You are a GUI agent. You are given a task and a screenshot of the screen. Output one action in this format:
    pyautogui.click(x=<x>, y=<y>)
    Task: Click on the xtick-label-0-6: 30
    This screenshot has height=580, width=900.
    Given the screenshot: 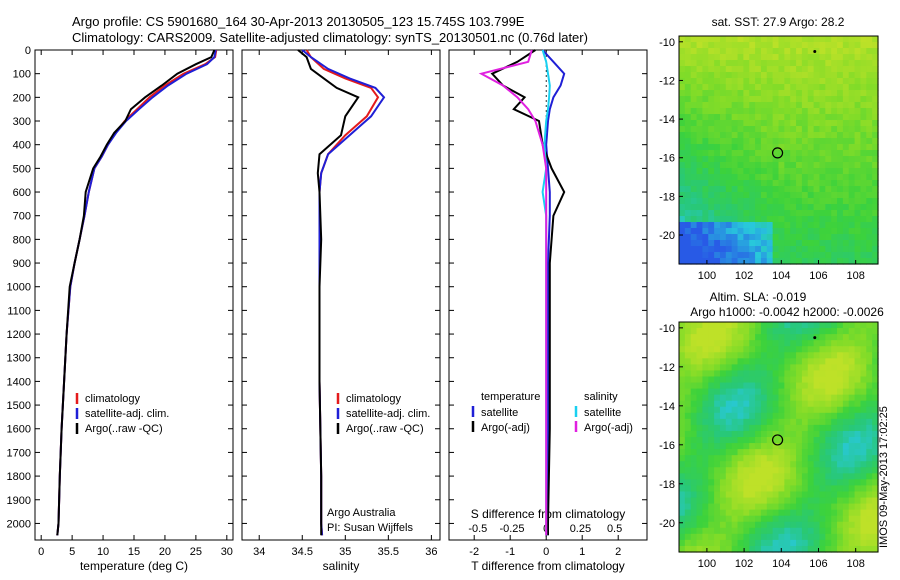 What is the action you would take?
    pyautogui.click(x=227, y=552)
    